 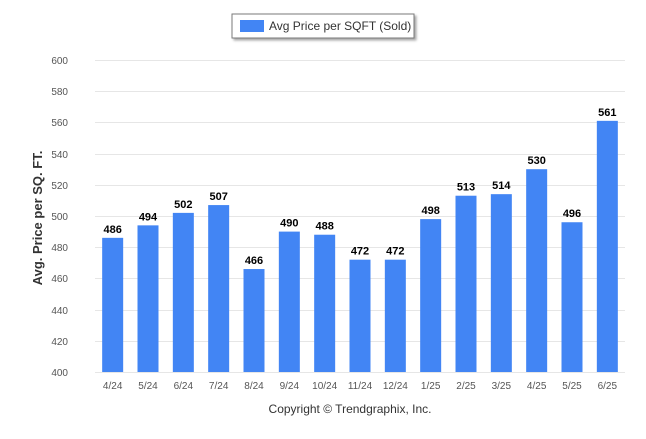 I want to click on bar-value-label: 496, so click(x=572, y=214).